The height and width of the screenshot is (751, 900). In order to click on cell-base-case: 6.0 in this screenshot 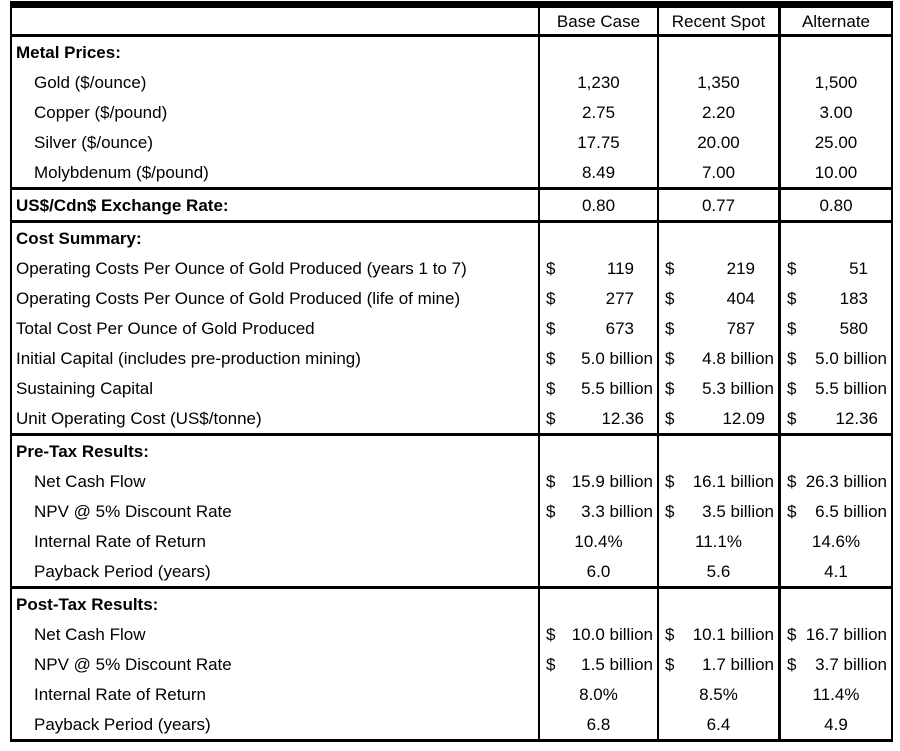, I will do `click(599, 571)`.